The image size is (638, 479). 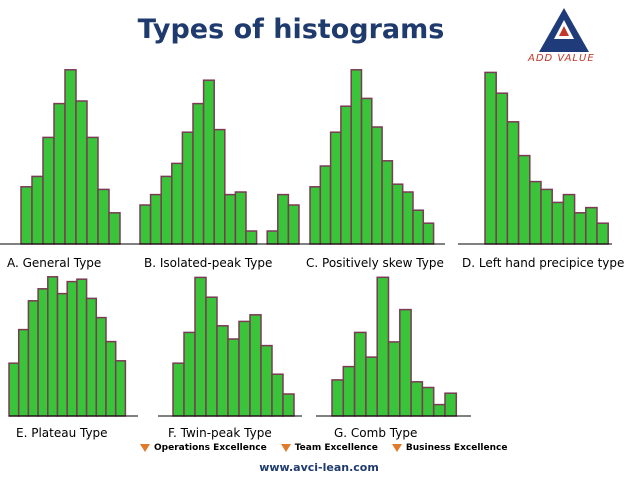 I want to click on histogram-caption: B. Isolated-peak Type, so click(x=208, y=263).